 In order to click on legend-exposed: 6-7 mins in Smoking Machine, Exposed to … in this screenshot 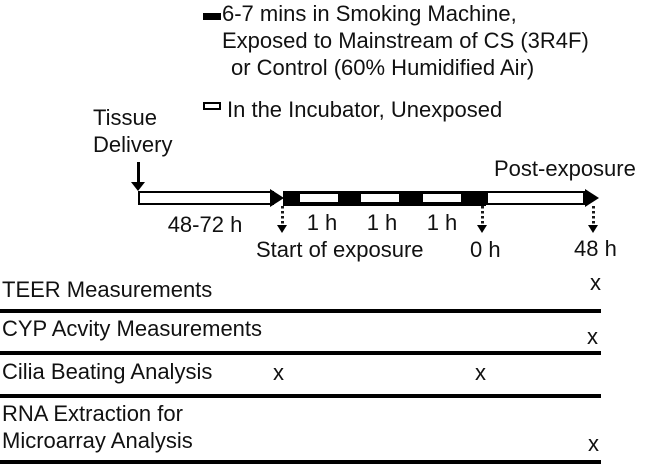, I will do `click(405, 40)`.